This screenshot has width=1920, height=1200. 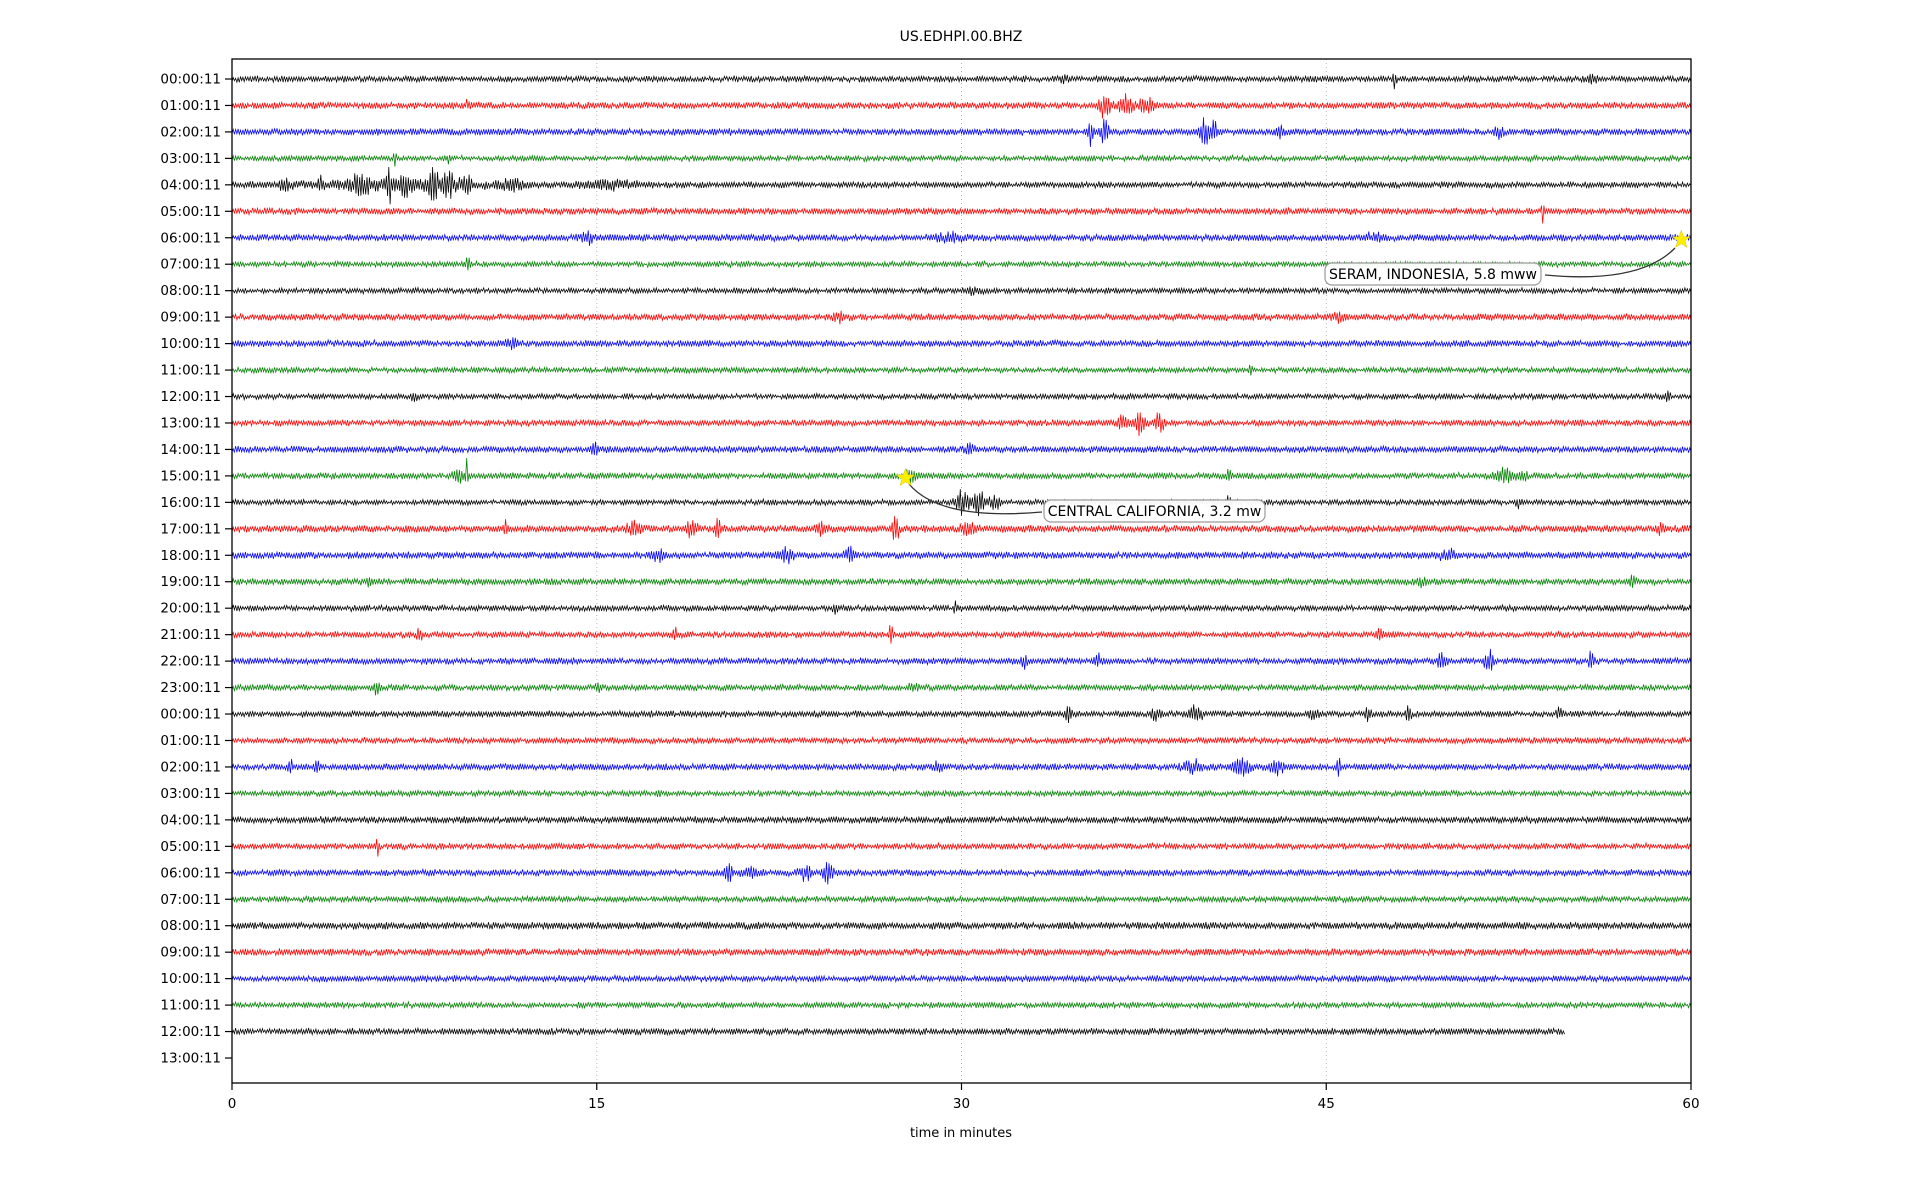 What do you see at coordinates (961, 873) in the screenshot?
I see `trace-row-30-06:00:11` at bounding box center [961, 873].